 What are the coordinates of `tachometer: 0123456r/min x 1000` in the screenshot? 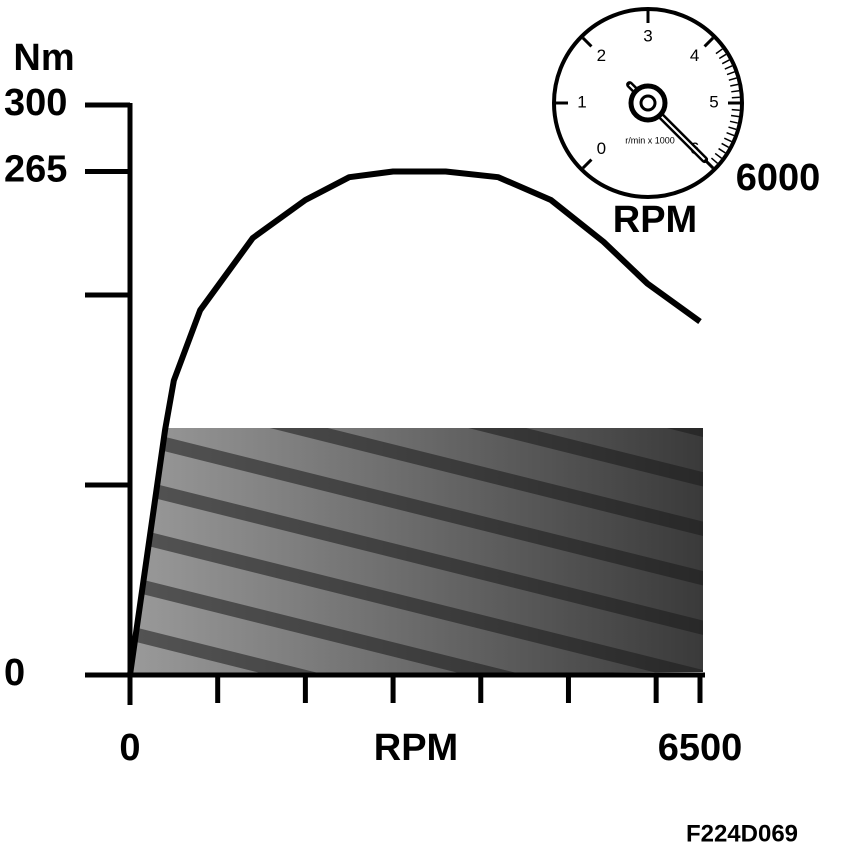 It's located at (648, 103).